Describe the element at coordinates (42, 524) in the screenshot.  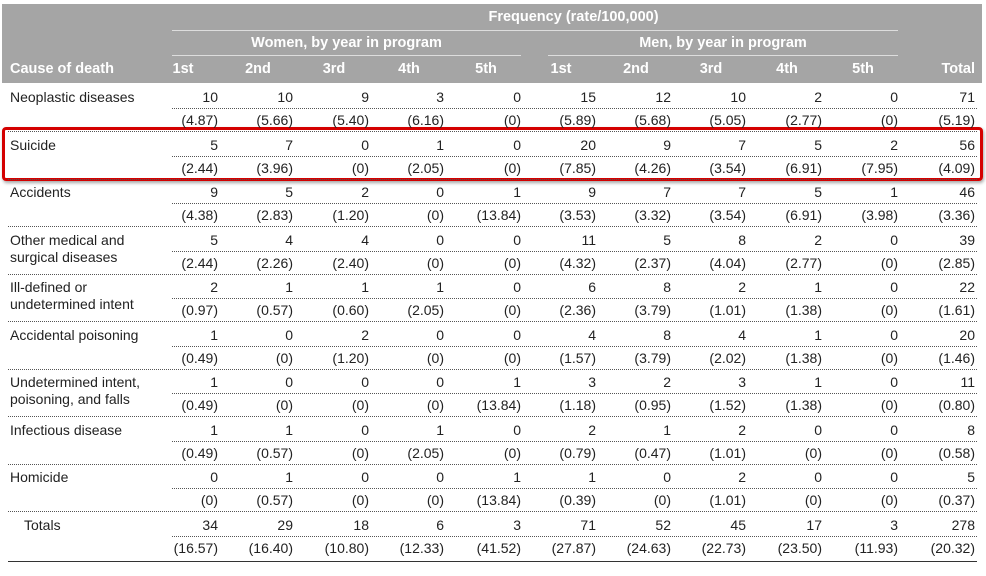
I see `row-label: Totals` at that location.